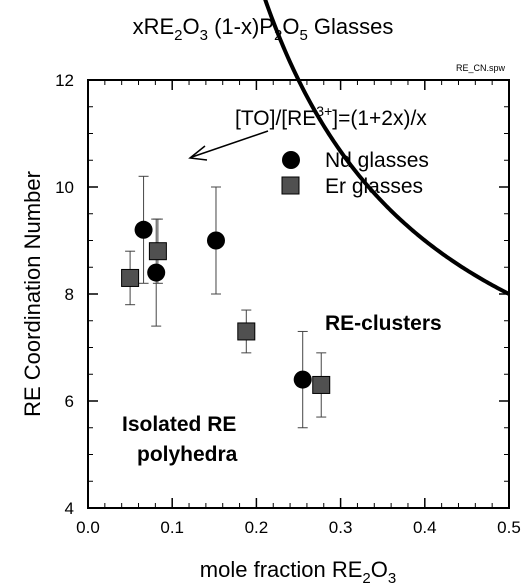 This screenshot has height=588, width=527. What do you see at coordinates (69, 294) in the screenshot?
I see `y-tick-label: 8` at bounding box center [69, 294].